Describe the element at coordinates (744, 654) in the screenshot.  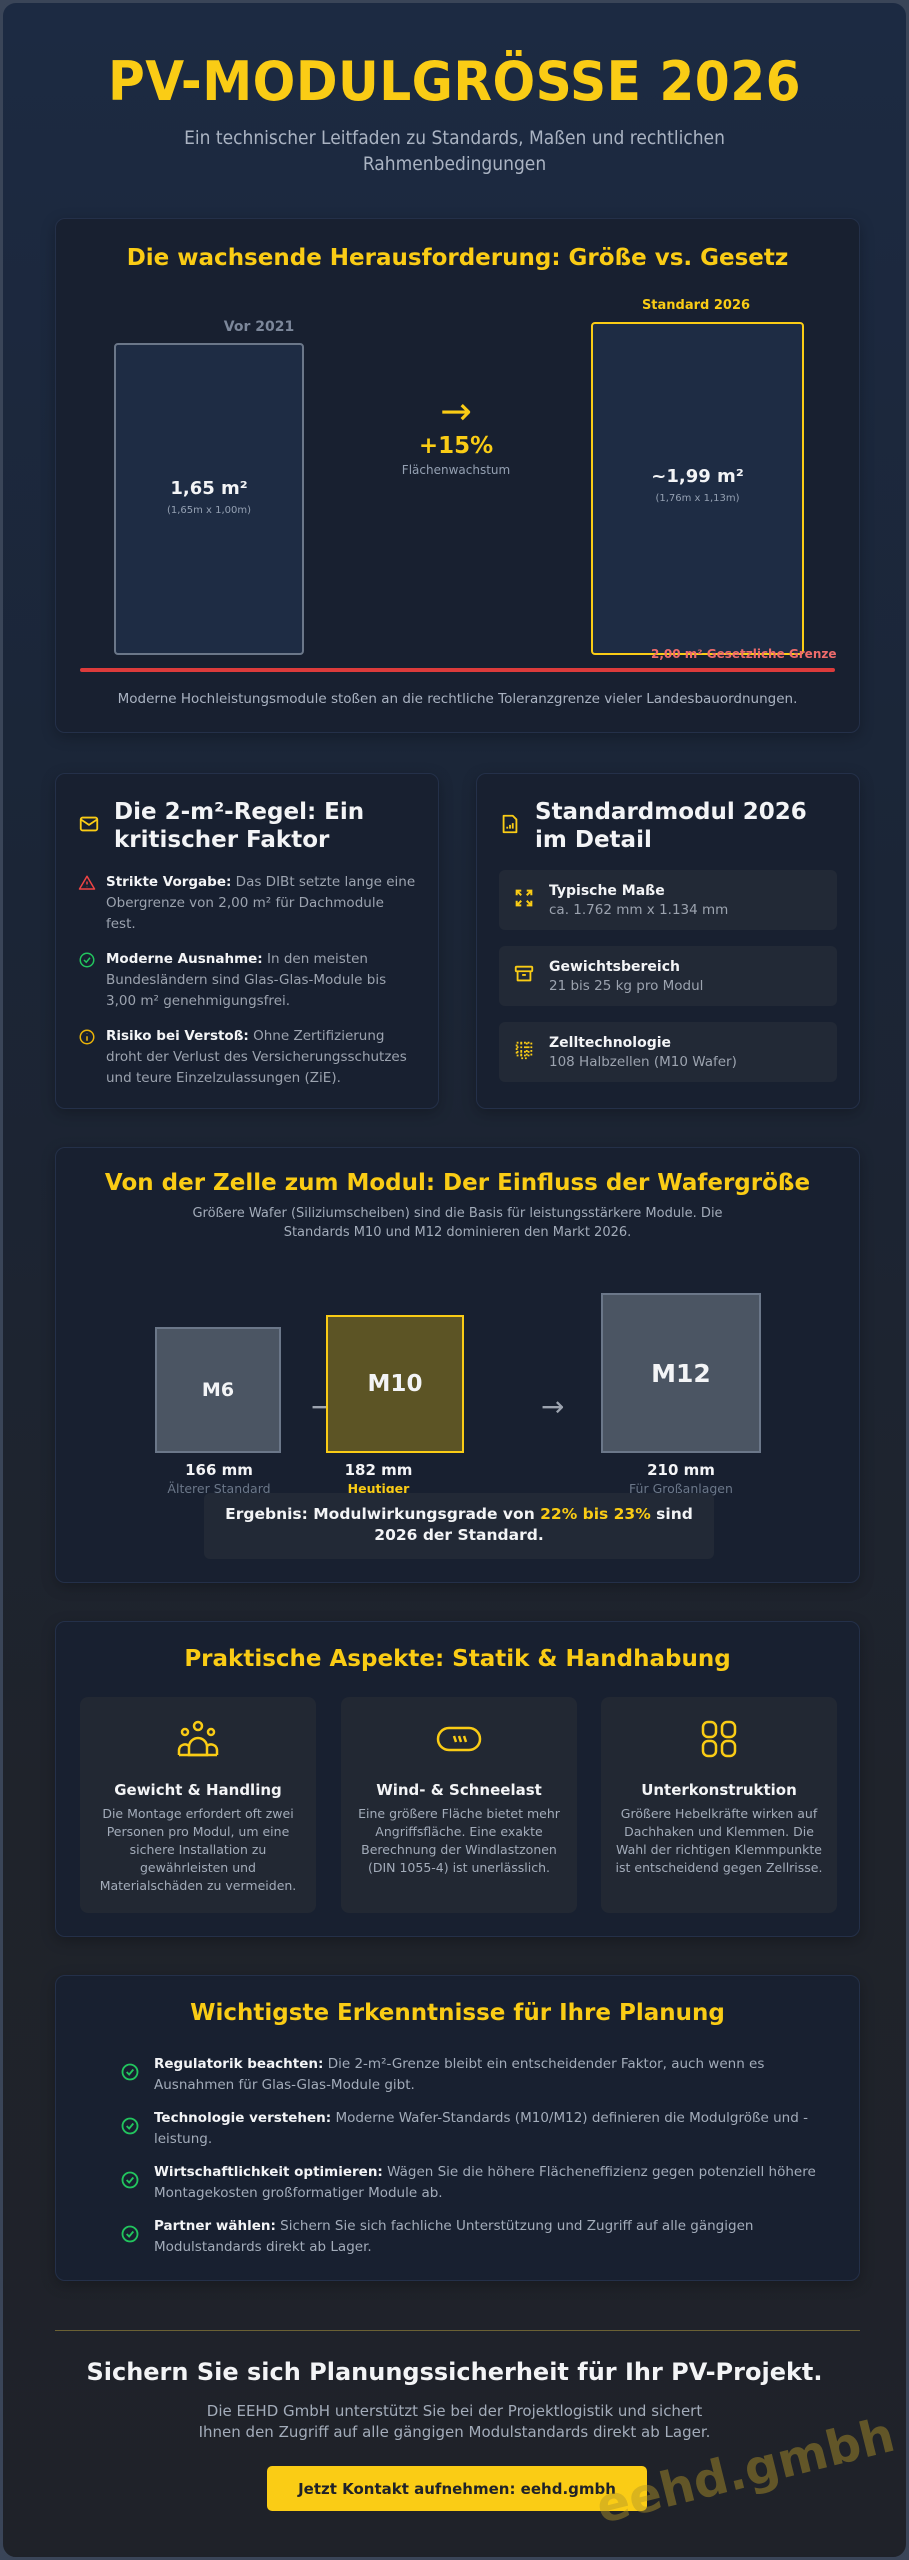
I see `legal-limit-label: 2,00 m² Gesetzliche Grenze` at that location.